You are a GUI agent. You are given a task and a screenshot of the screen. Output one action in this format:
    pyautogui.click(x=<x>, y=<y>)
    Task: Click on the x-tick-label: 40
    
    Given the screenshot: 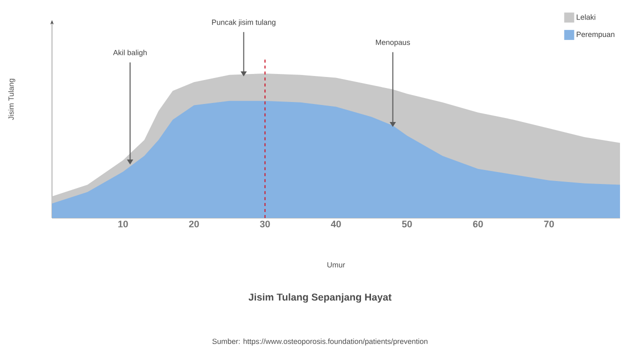 What is the action you would take?
    pyautogui.click(x=335, y=224)
    